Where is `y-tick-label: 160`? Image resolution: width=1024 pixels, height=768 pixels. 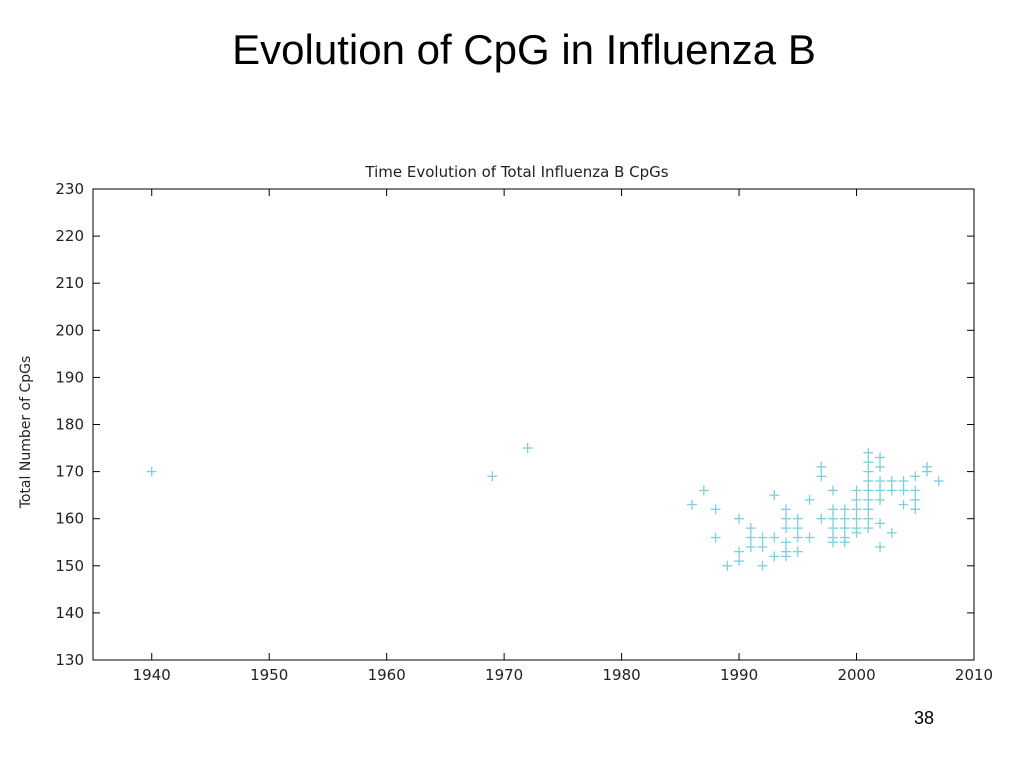
y-tick-label: 160 is located at coordinates (69, 519).